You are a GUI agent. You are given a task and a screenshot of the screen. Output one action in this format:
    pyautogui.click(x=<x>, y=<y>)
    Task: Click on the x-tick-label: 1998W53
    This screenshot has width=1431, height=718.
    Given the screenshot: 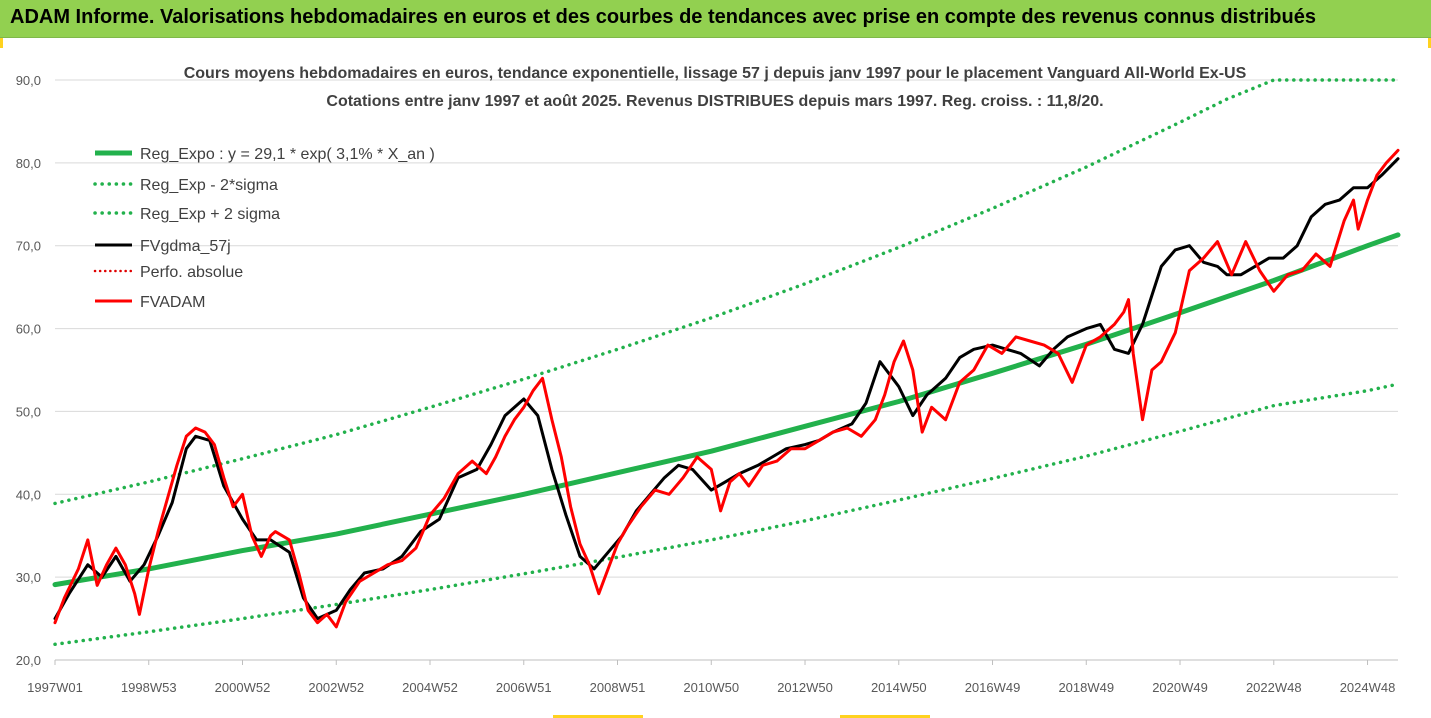 What is the action you would take?
    pyautogui.click(x=149, y=687)
    